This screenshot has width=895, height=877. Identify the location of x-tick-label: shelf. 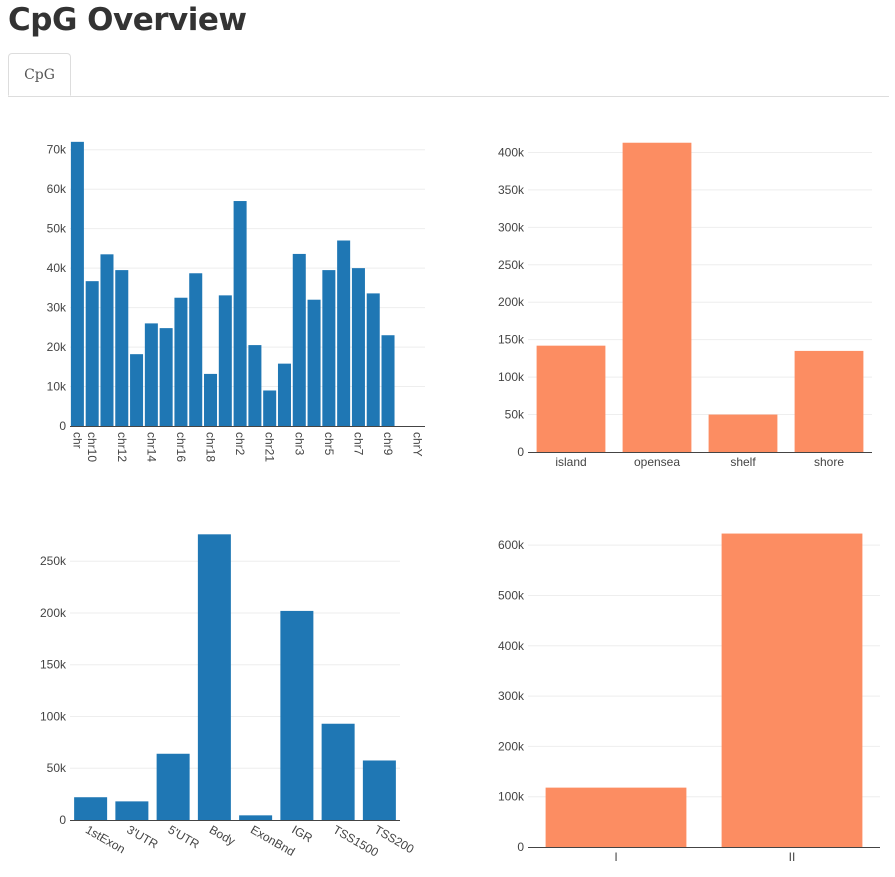
(743, 462).